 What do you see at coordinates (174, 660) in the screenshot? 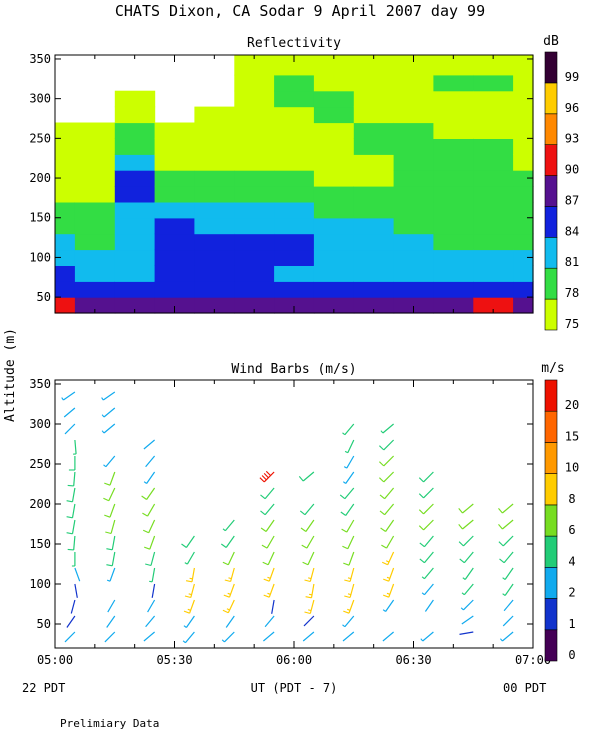
I see `x-tick-label: 05:30` at bounding box center [174, 660].